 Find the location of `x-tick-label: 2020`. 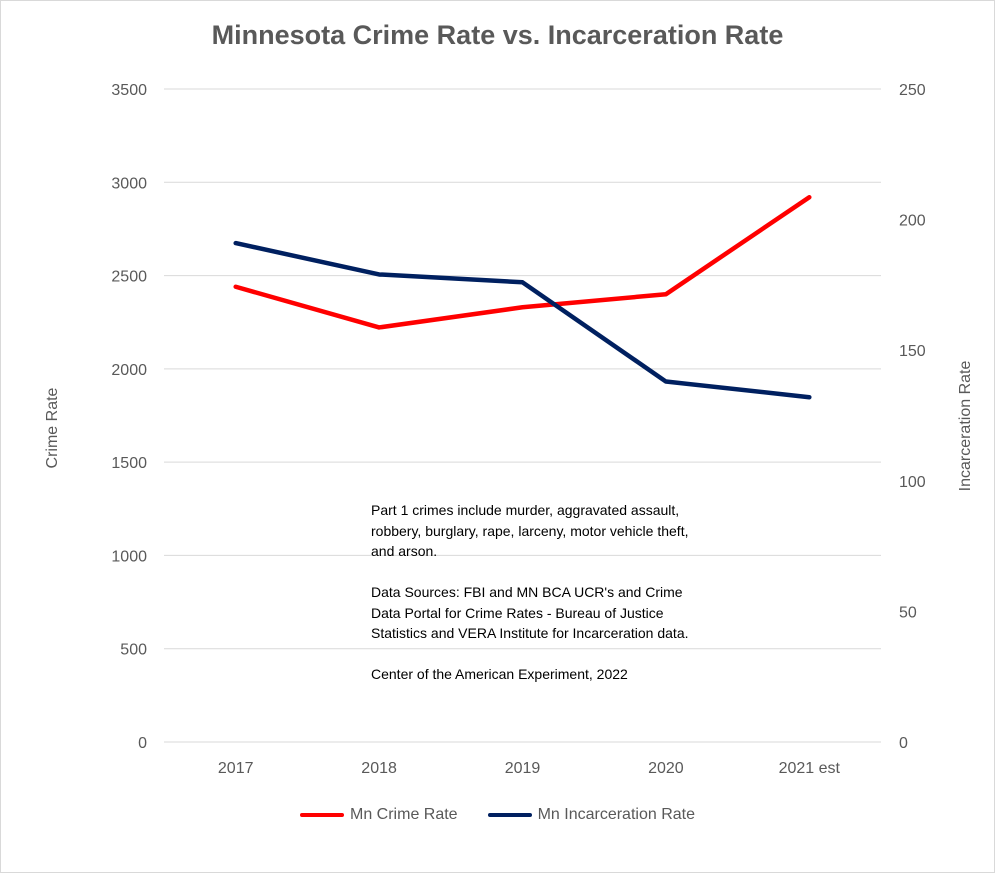

x-tick-label: 2020 is located at coordinates (666, 768).